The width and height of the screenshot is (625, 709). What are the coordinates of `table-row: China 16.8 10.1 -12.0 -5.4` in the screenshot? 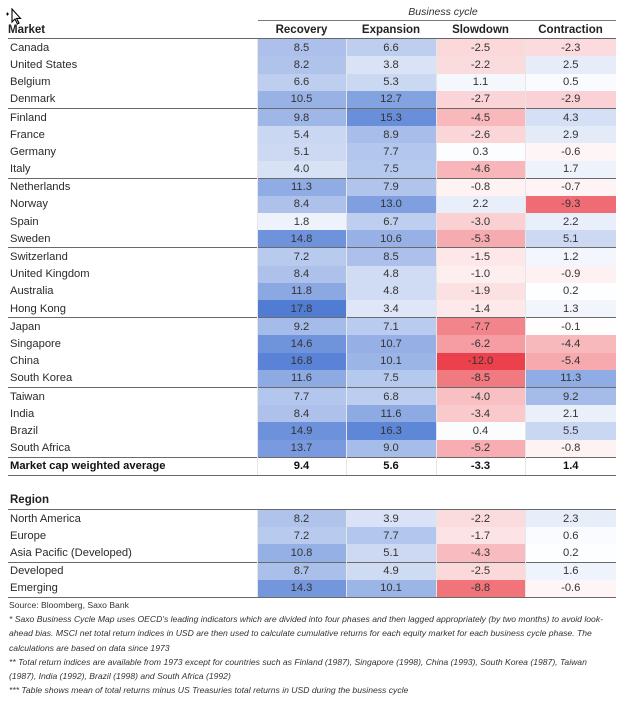 It's located at (312, 361).